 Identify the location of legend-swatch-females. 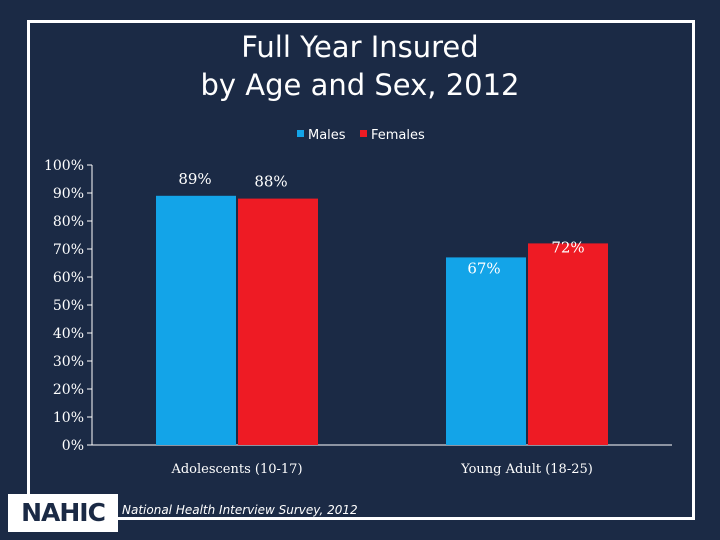
(363, 133).